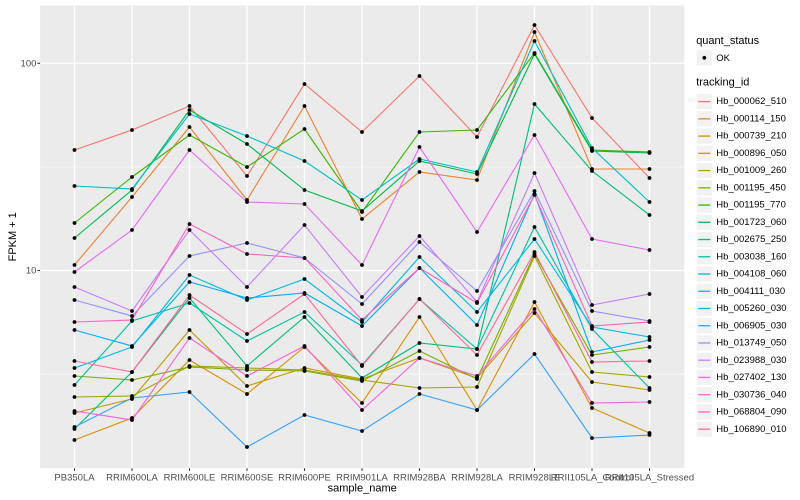  I want to click on svg-text: Hb_023988_030, so click(751, 360).